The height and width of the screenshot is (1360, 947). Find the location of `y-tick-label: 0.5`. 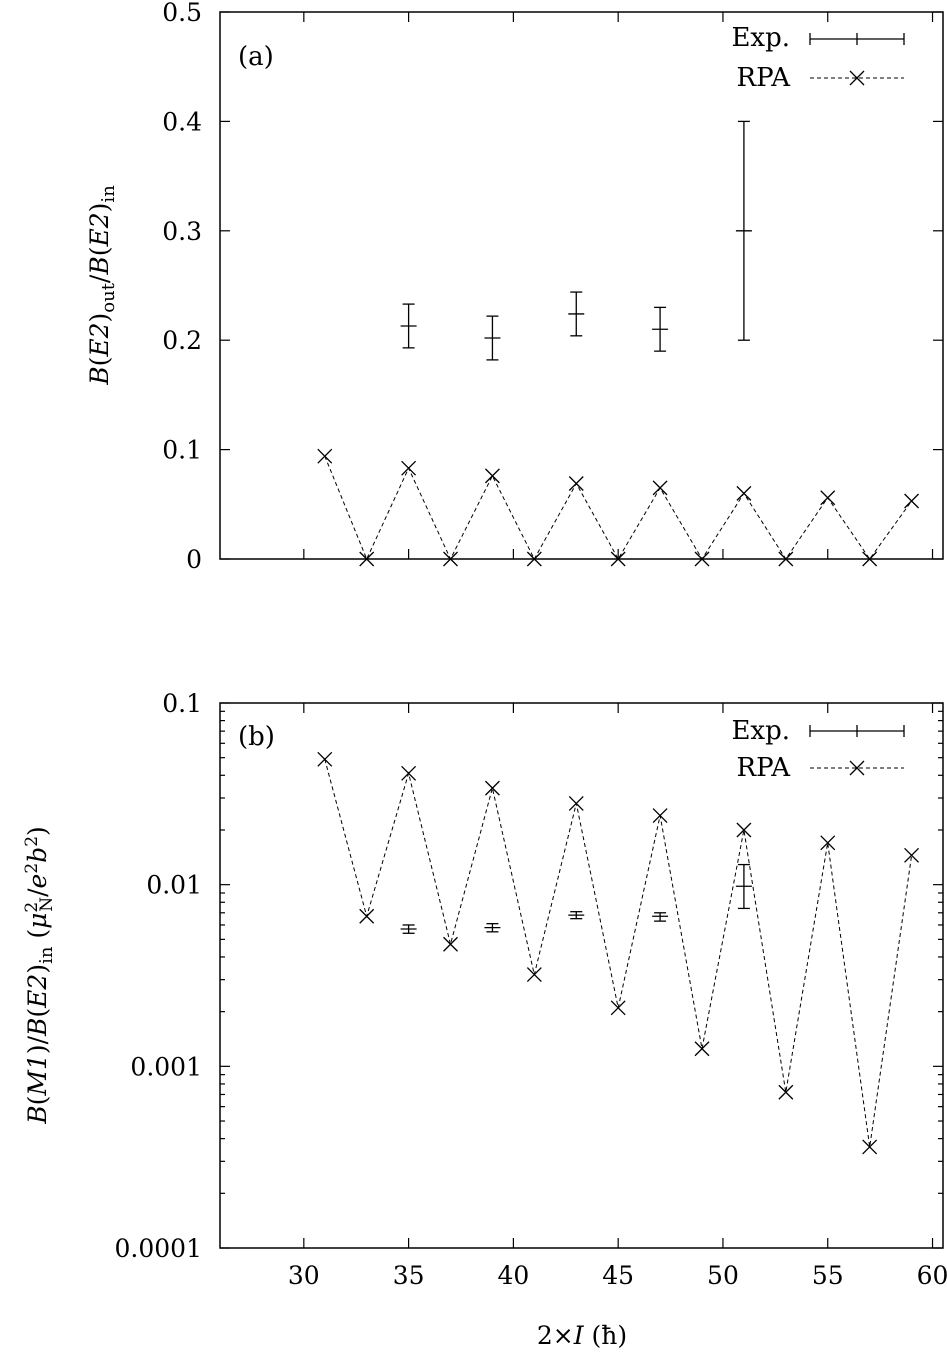

y-tick-label: 0.5 is located at coordinates (182, 13).